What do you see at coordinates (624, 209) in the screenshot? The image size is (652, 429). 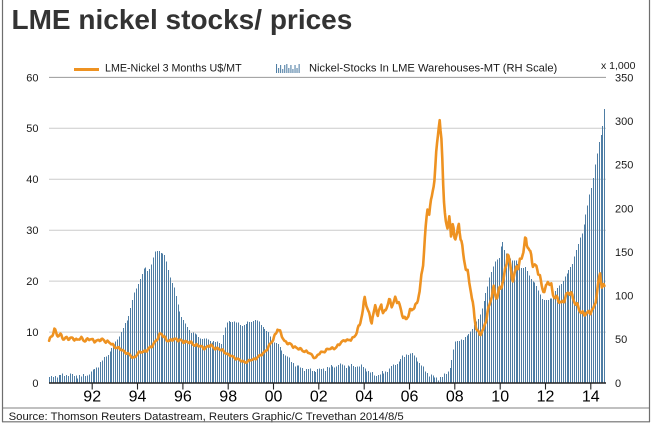 I see `svg-text: 200` at bounding box center [624, 209].